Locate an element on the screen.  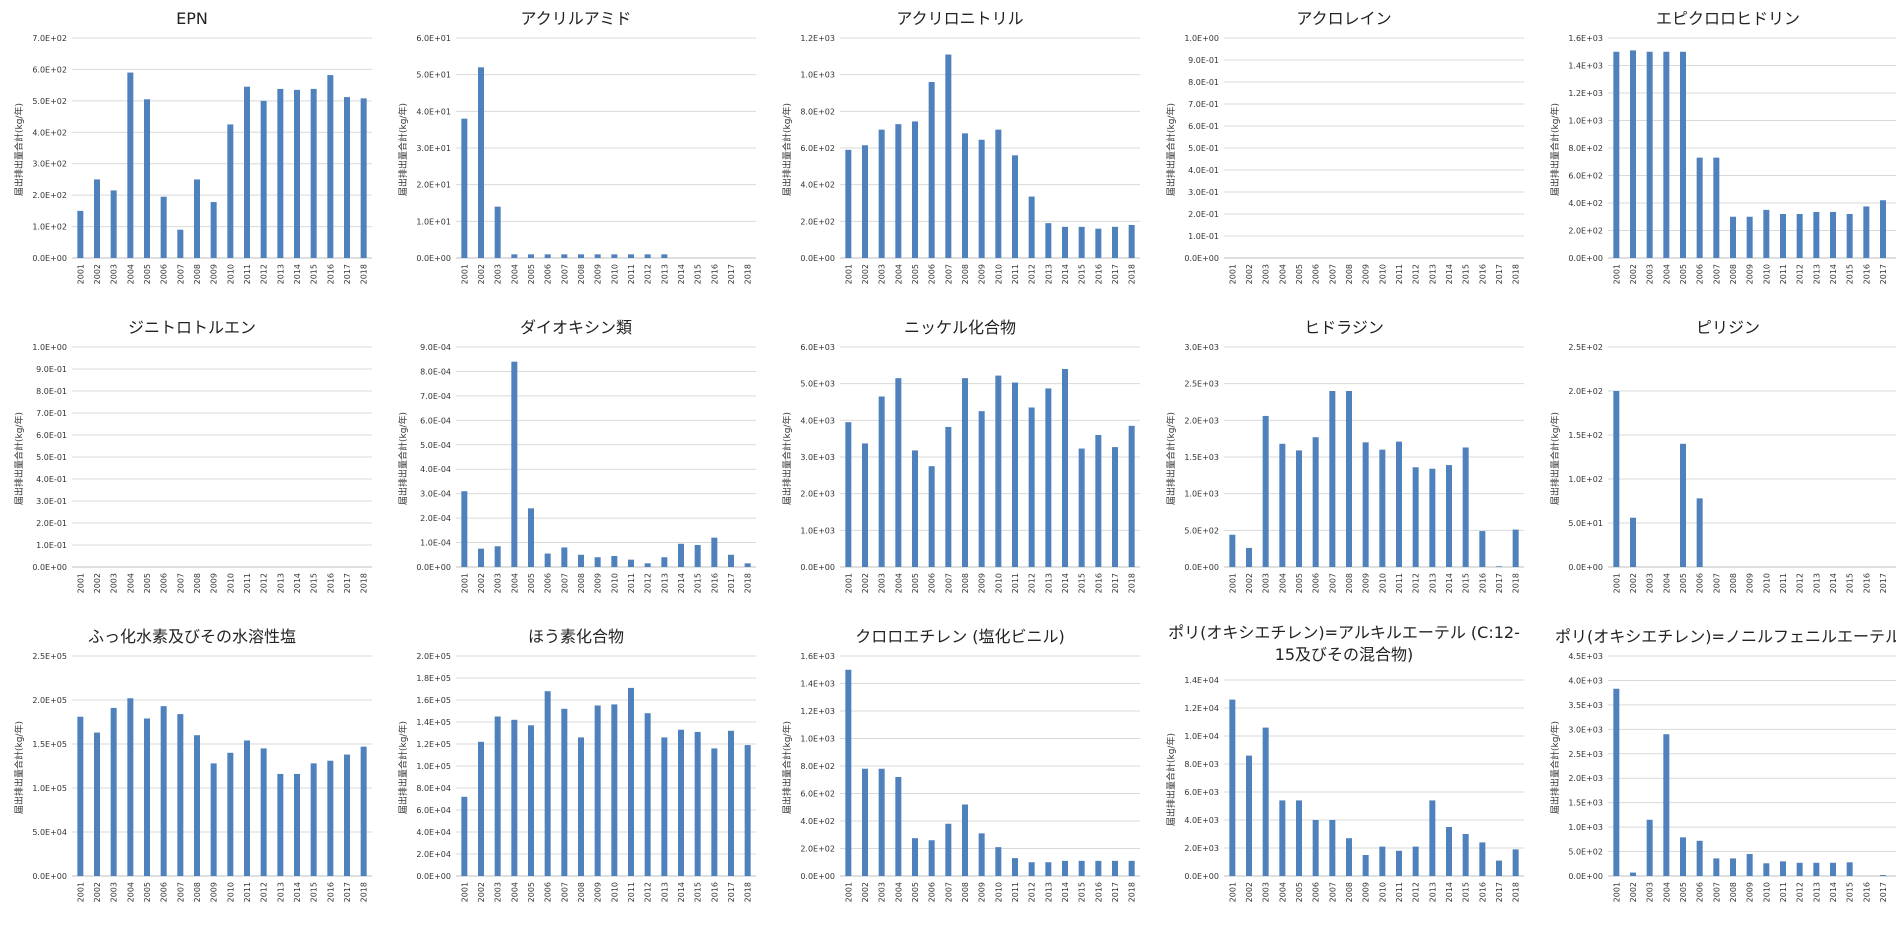
y-tick-label: 6.0E+03 is located at coordinates (1201, 792).